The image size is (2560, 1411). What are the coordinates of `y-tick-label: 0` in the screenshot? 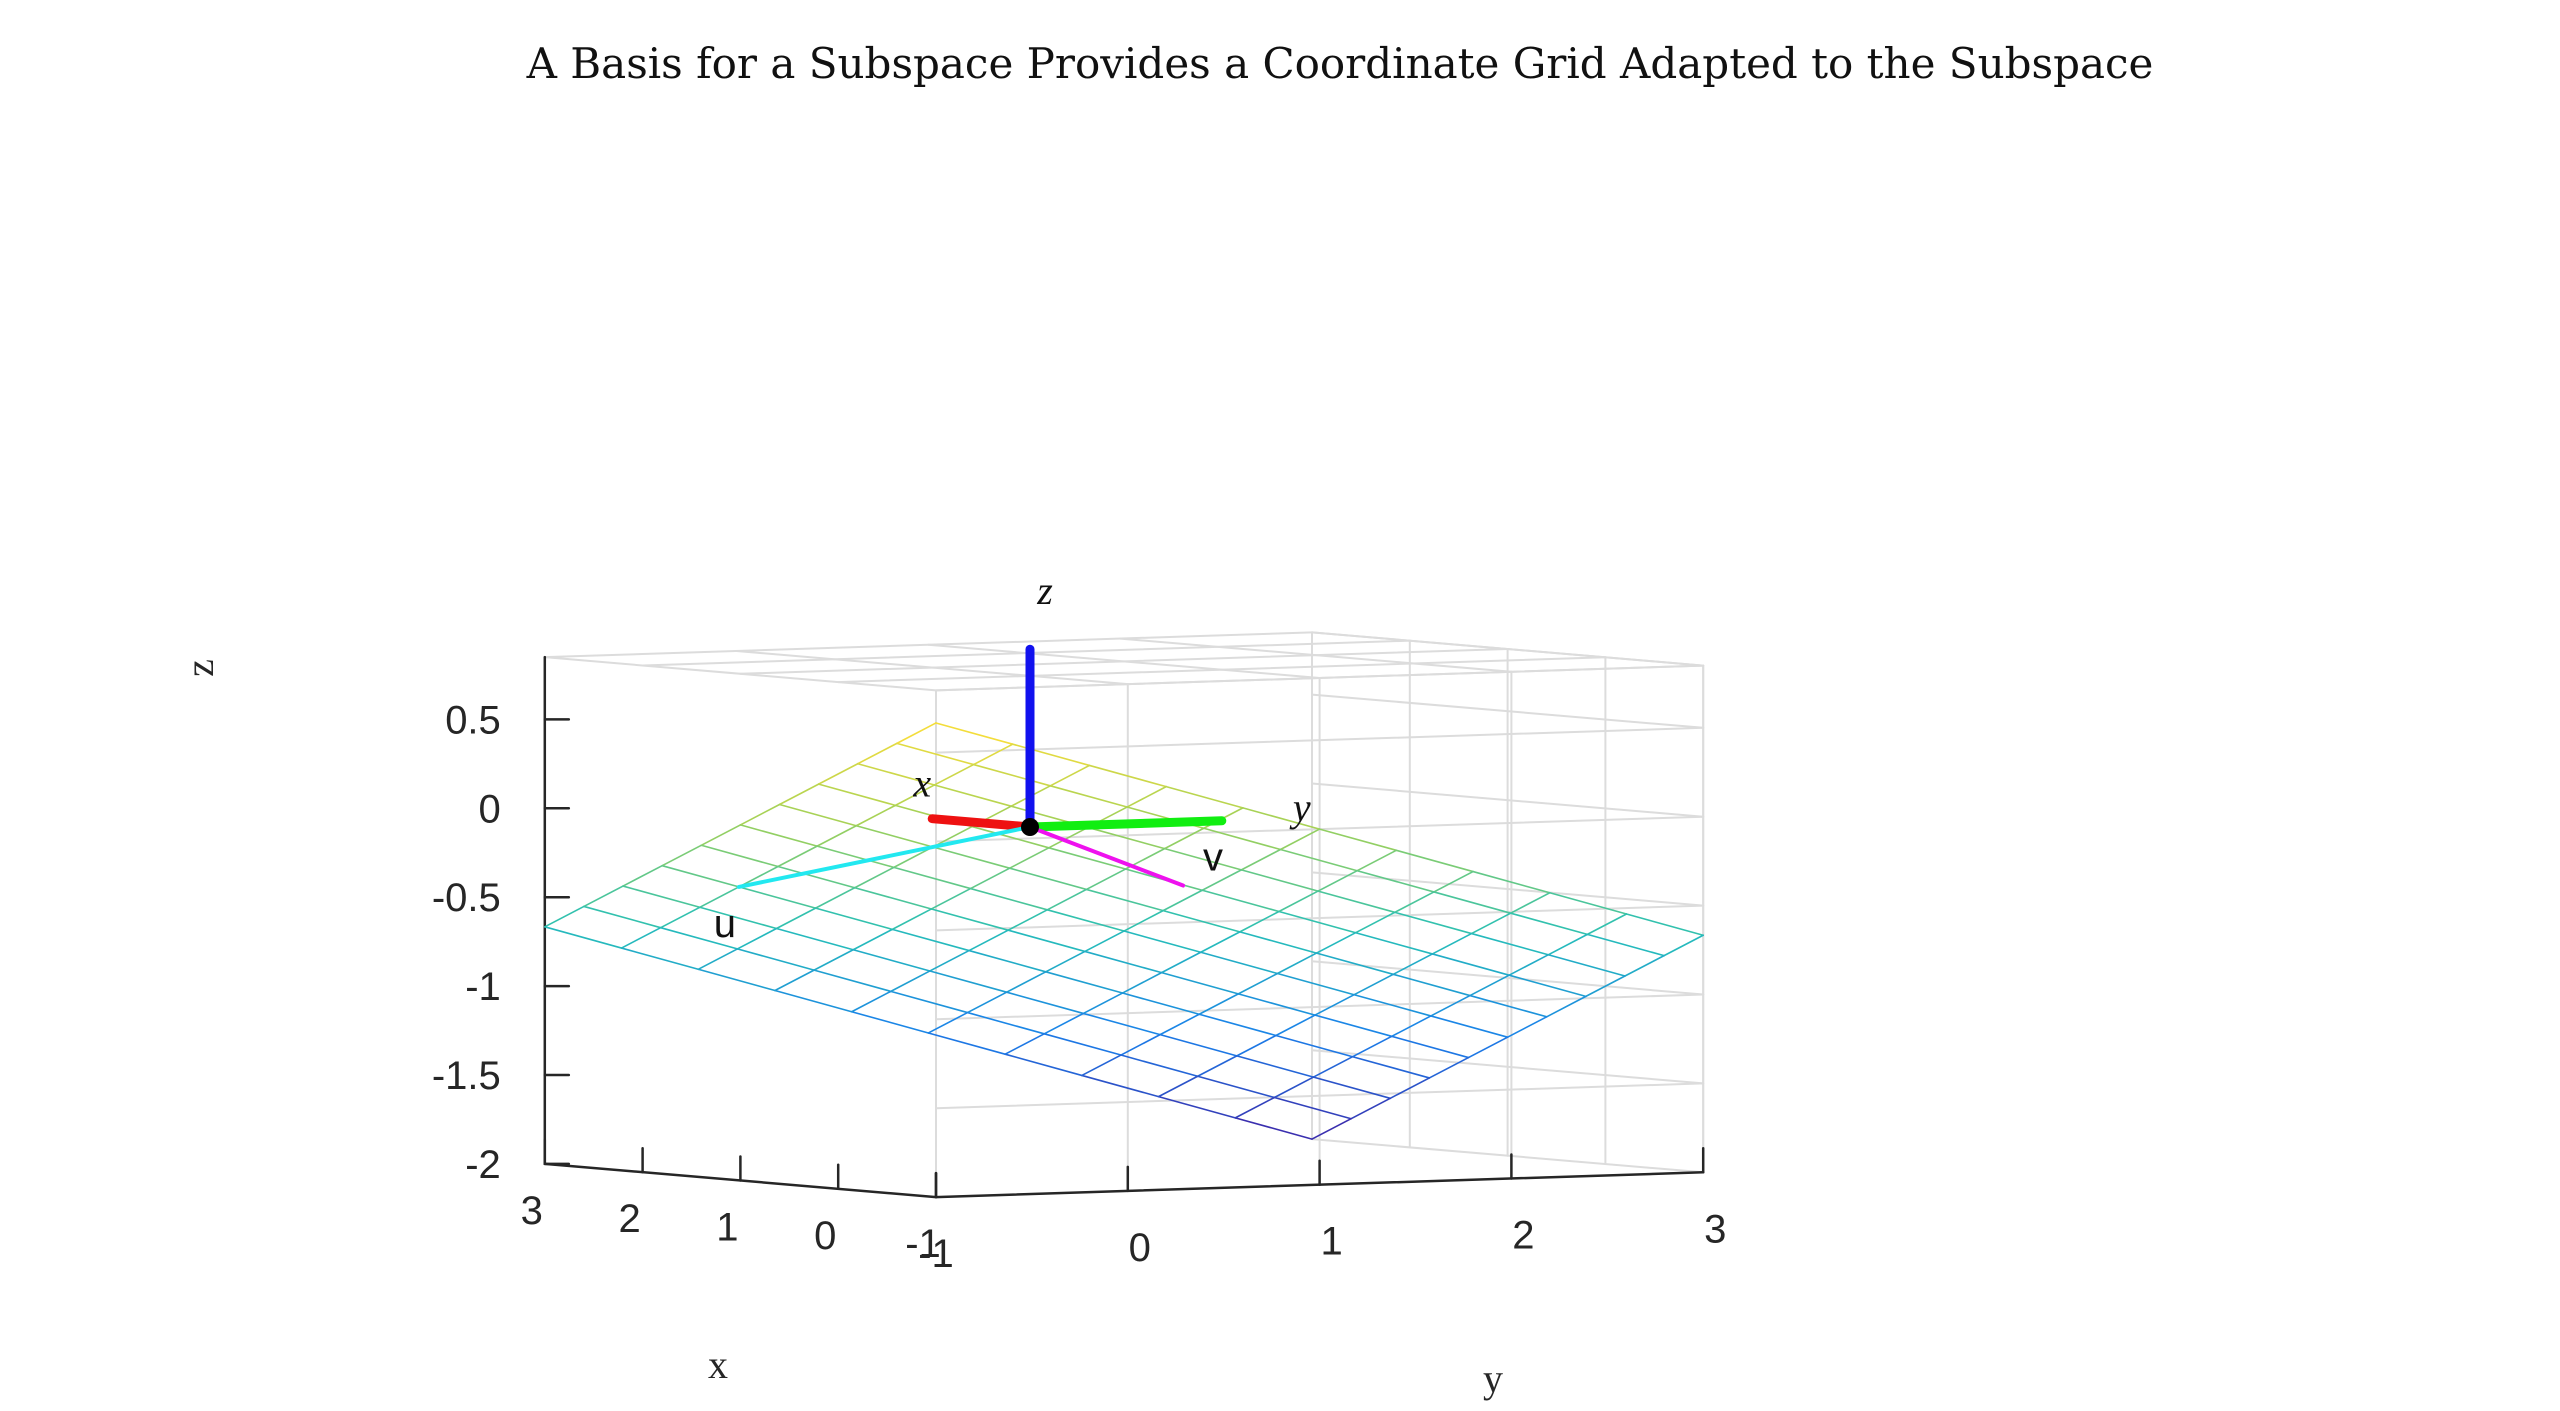 It's located at (1140, 1248).